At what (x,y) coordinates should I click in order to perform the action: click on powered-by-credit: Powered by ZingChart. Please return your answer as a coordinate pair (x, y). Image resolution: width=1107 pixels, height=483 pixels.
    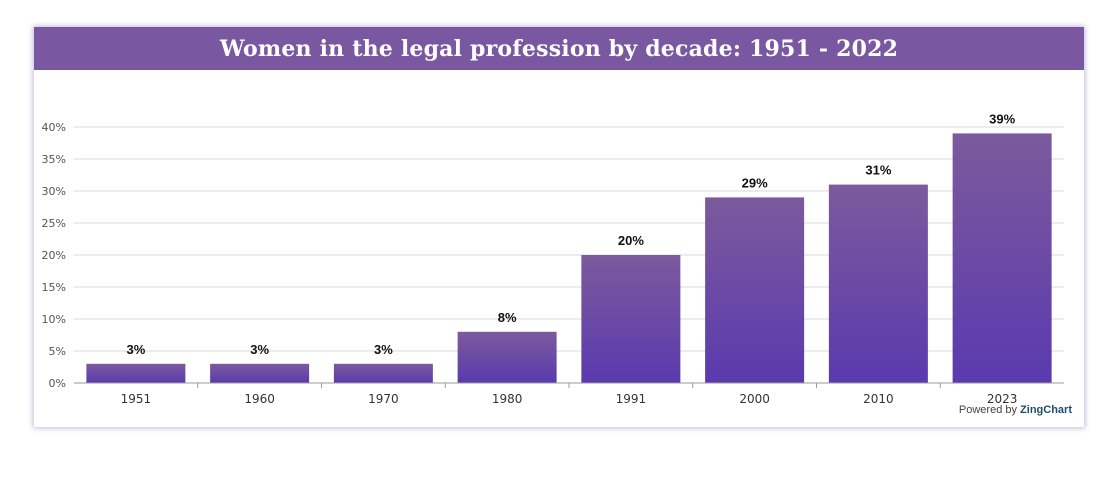
    Looking at the image, I should click on (1015, 410).